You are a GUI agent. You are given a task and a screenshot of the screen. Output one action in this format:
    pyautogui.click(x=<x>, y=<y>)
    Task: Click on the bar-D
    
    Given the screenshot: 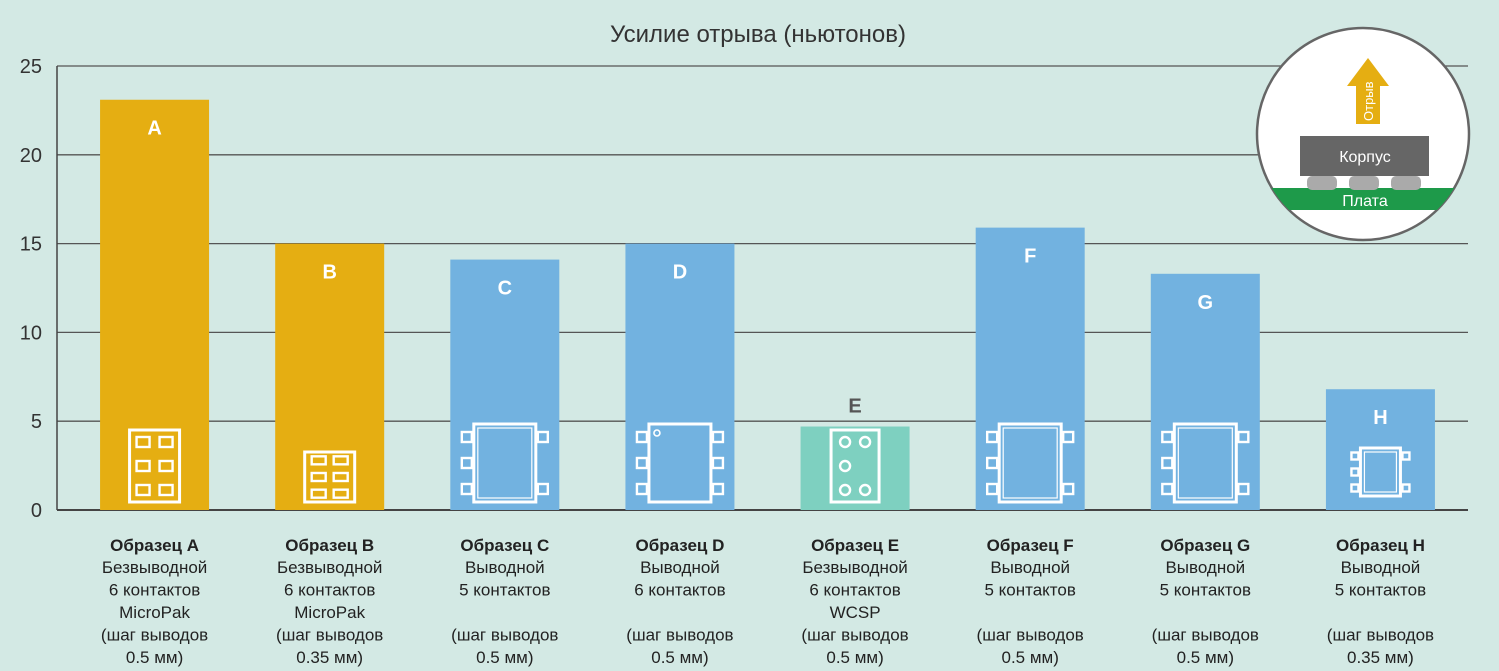 What is the action you would take?
    pyautogui.click(x=680, y=376)
    